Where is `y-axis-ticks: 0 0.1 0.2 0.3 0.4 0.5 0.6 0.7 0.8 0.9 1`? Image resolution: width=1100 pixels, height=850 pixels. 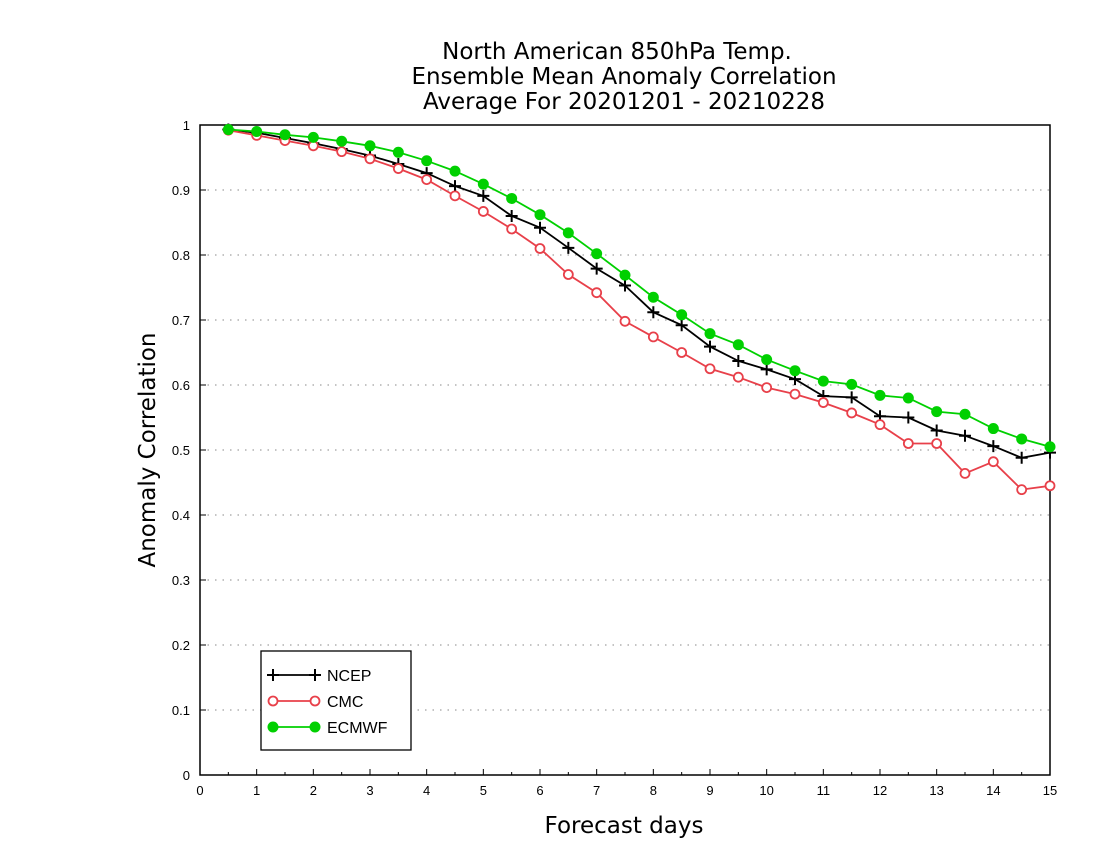 y-axis-ticks: 0 0.1 0.2 0.3 0.4 0.5 0.6 0.7 0.8 0.9 1 is located at coordinates (189, 450).